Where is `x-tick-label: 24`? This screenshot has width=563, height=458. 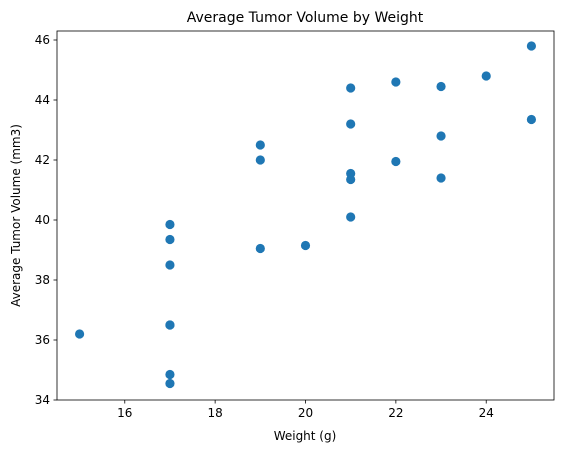 x-tick-label: 24 is located at coordinates (486, 413).